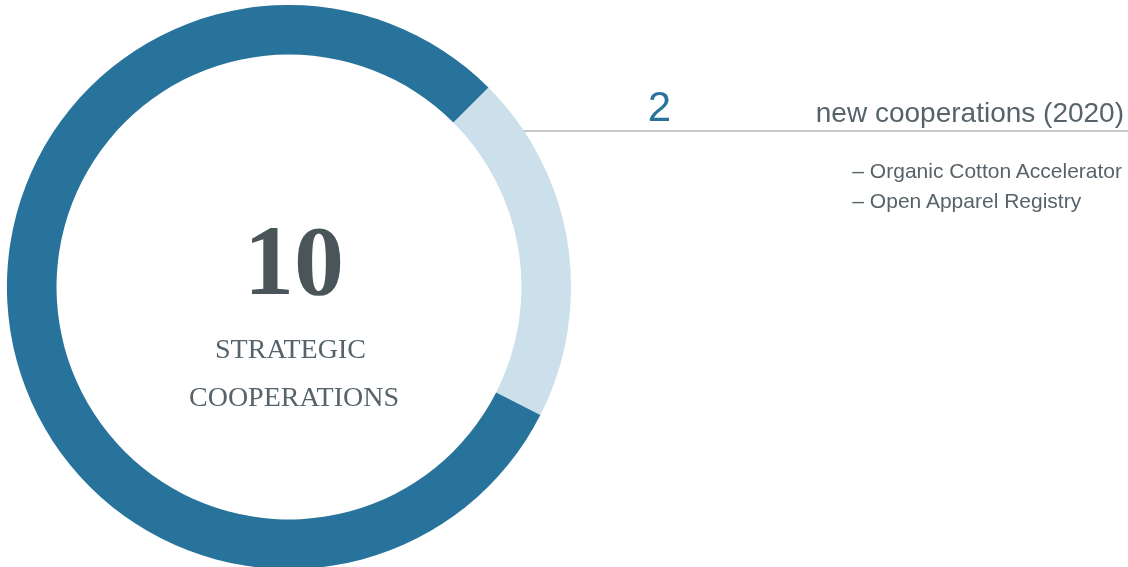 This screenshot has height=567, width=1128. I want to click on data-label: 2, so click(659, 106).